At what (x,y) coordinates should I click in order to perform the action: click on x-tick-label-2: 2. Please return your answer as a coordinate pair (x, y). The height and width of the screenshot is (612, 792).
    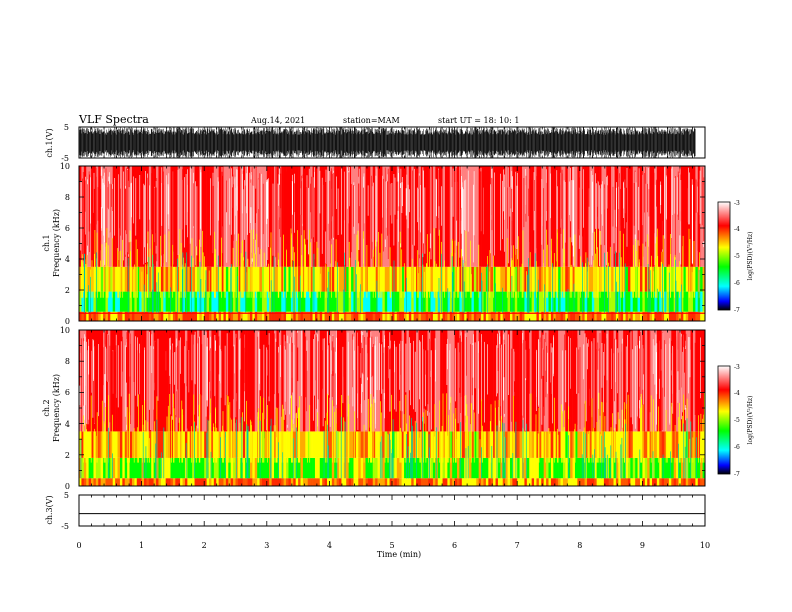
    Looking at the image, I should click on (204, 545).